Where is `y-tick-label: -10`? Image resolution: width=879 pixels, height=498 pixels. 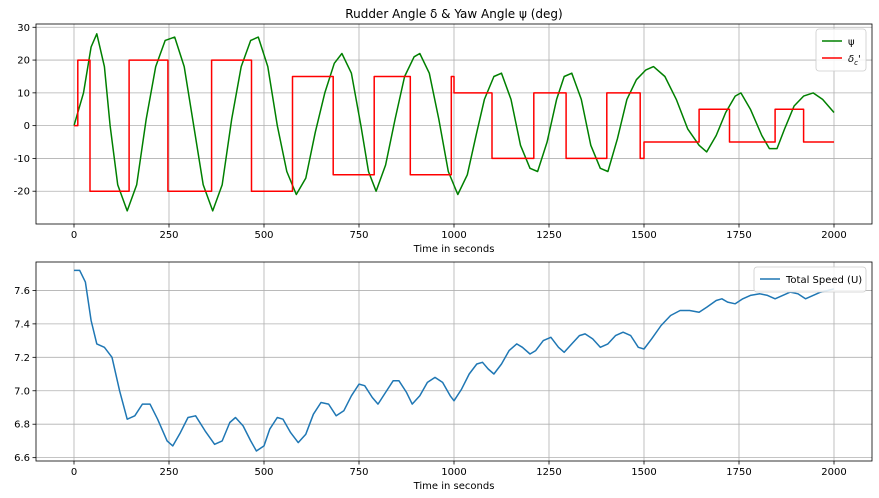 y-tick-label: -10 is located at coordinates (22, 159).